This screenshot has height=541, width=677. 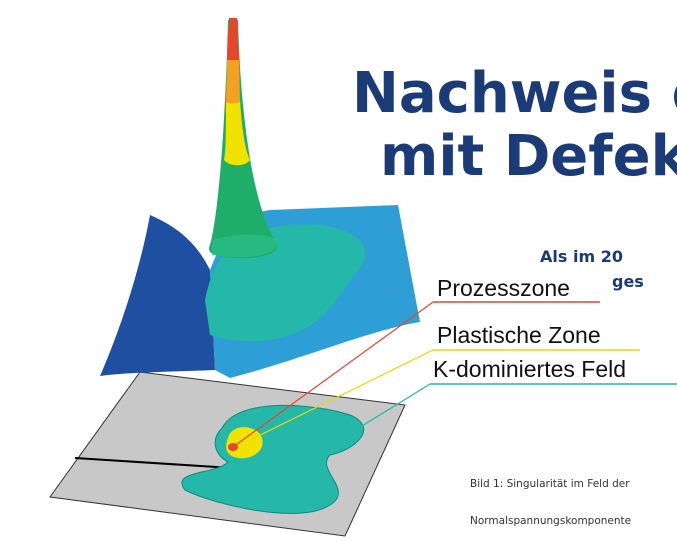 I want to click on label: Plastische Zone, so click(x=519, y=335).